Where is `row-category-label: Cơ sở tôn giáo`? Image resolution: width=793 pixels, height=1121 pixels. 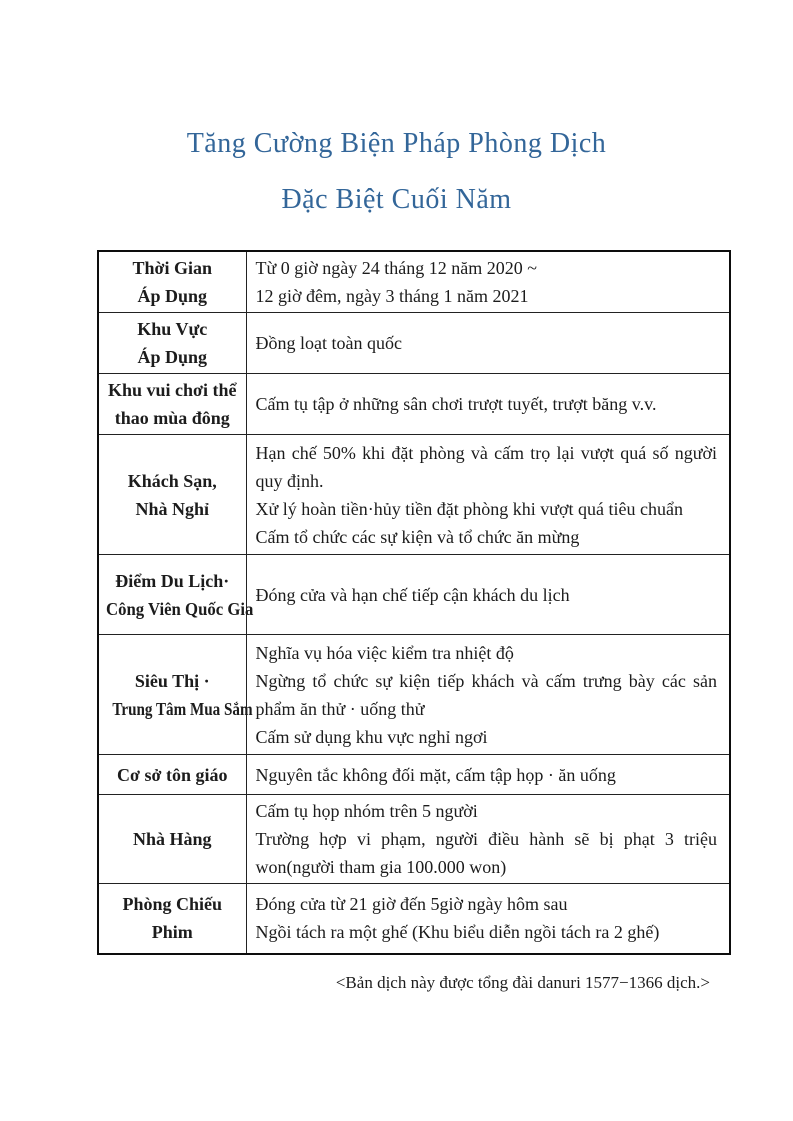 row-category-label: Cơ sở tôn giáo is located at coordinates (172, 774).